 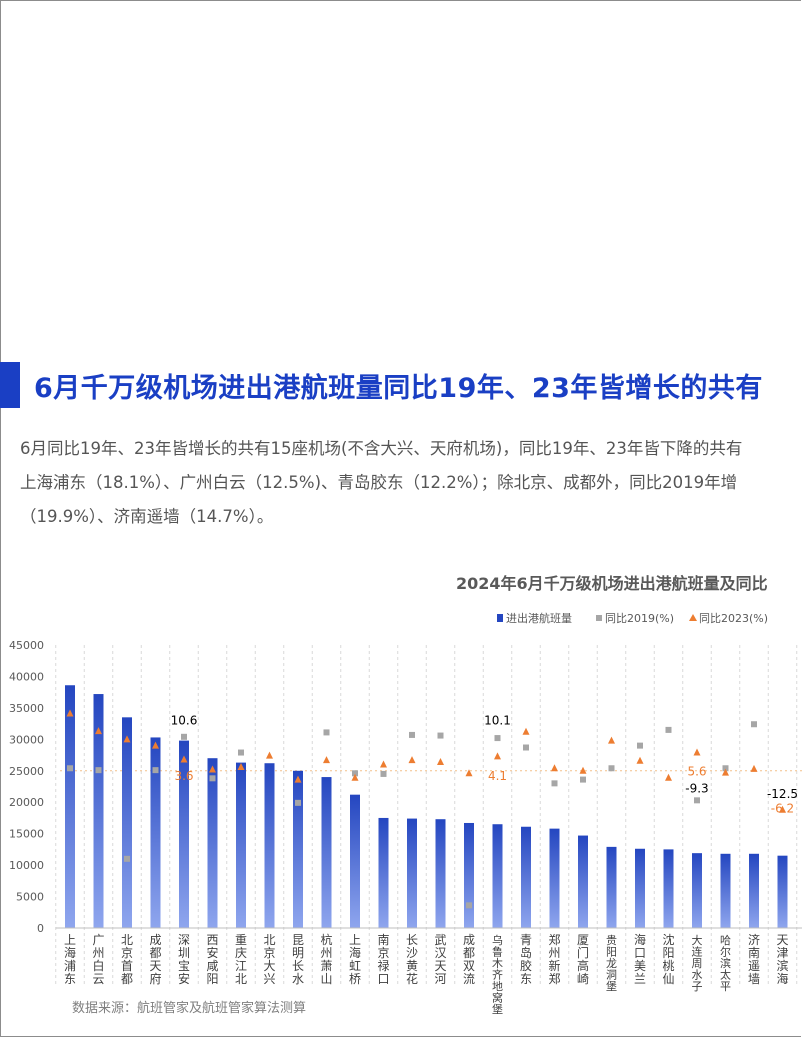 I want to click on title-accent-bar, so click(x=10, y=385).